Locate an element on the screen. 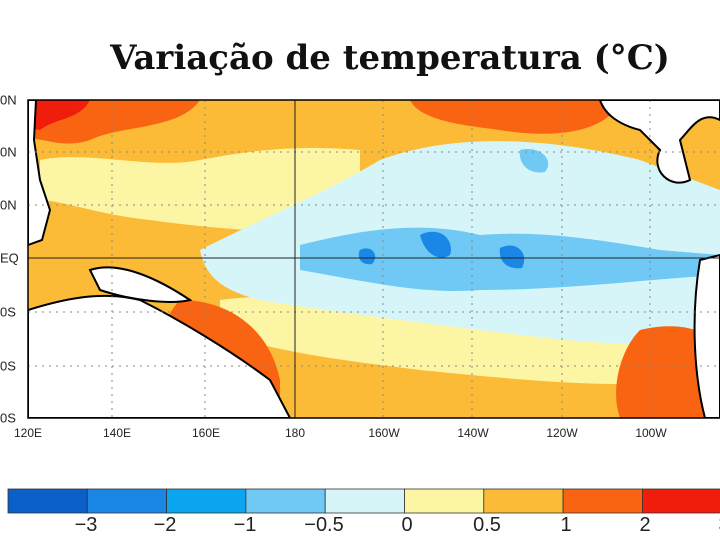 Image resolution: width=720 pixels, height=540 pixels. anomaly-yellow-west is located at coordinates (200, 190).